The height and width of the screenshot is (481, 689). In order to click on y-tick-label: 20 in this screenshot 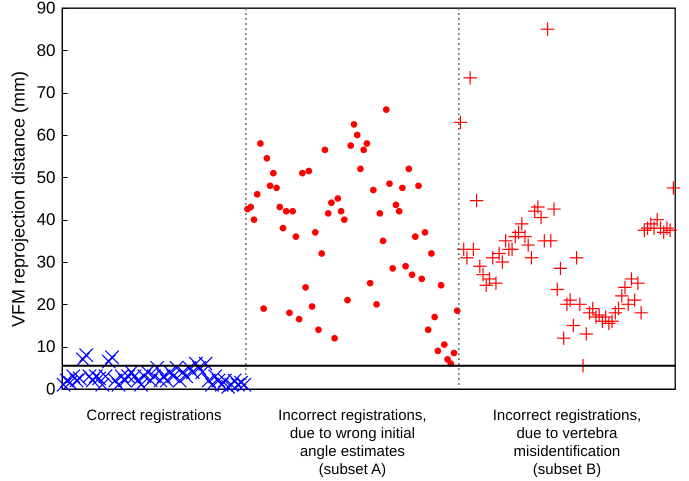, I will do `click(46, 304)`.